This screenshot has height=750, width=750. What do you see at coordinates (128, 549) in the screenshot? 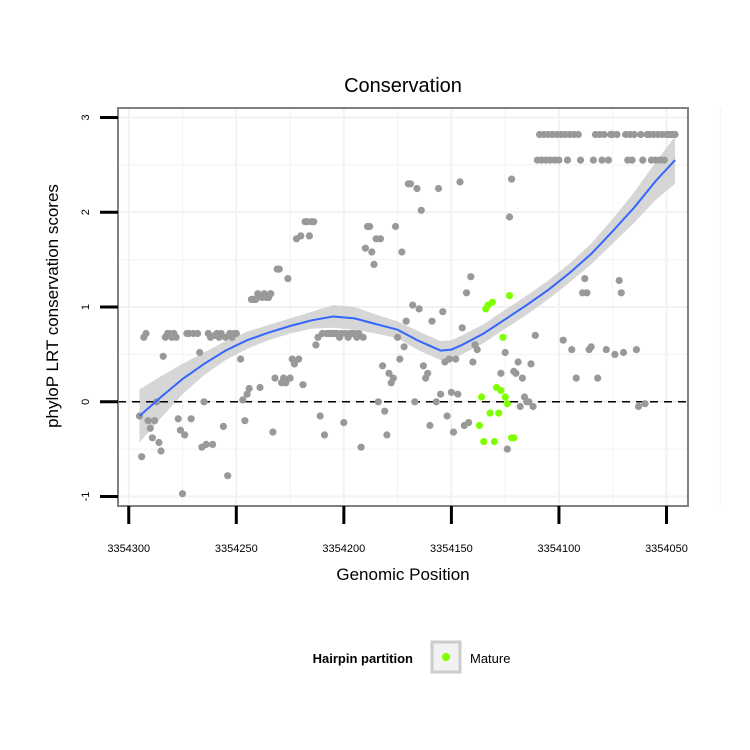
I see `x-tick-label-0: 3354300` at bounding box center [128, 549].